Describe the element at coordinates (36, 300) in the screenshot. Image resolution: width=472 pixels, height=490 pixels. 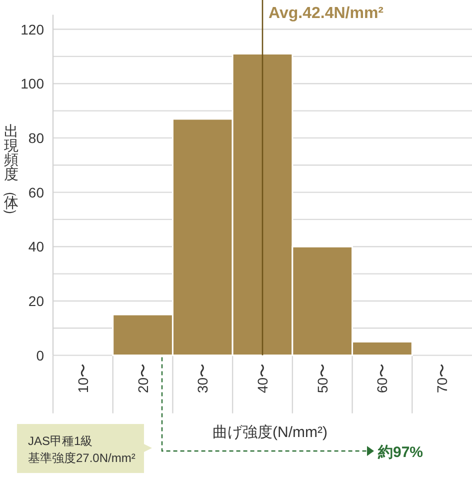
I see `y-tick-label: 20` at that location.